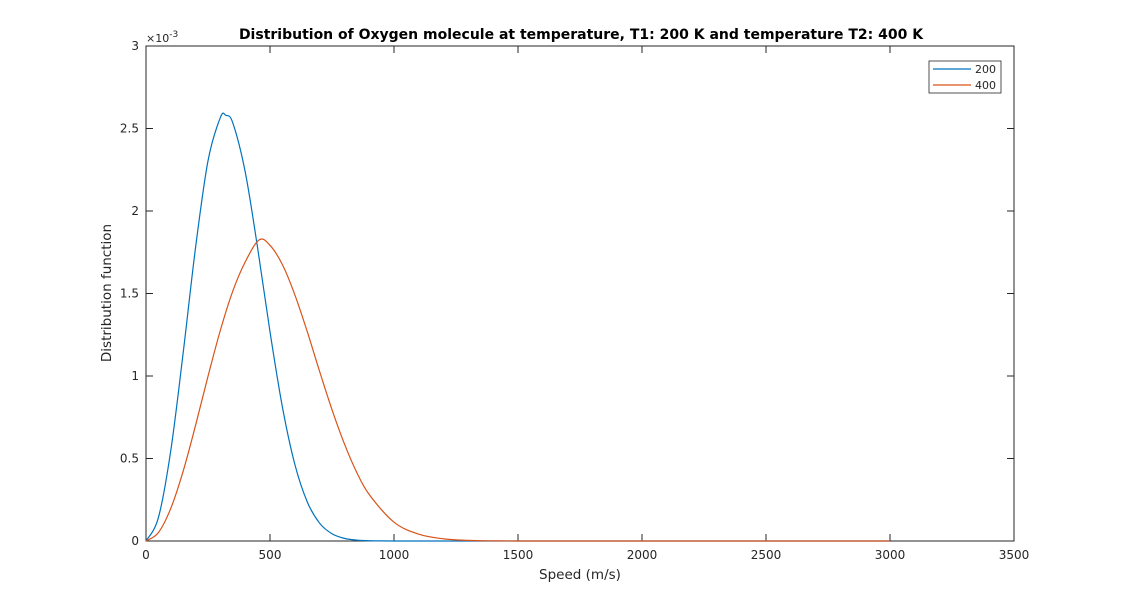  Describe the element at coordinates (135, 46) in the screenshot. I see `y-tick-label: 3` at that location.